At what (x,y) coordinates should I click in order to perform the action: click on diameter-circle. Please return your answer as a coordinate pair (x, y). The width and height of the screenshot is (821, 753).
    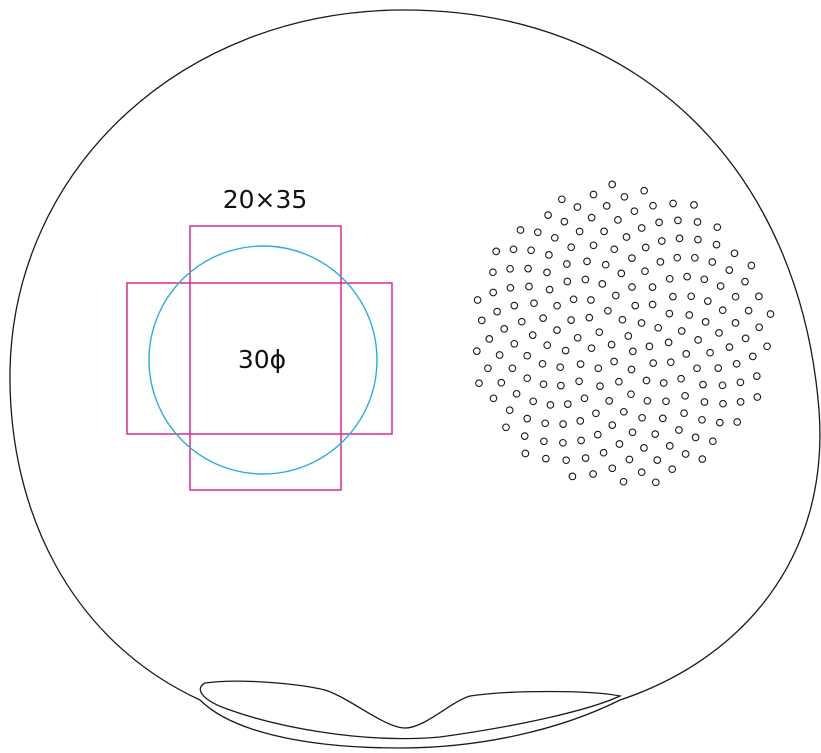
    Looking at the image, I should click on (263, 360).